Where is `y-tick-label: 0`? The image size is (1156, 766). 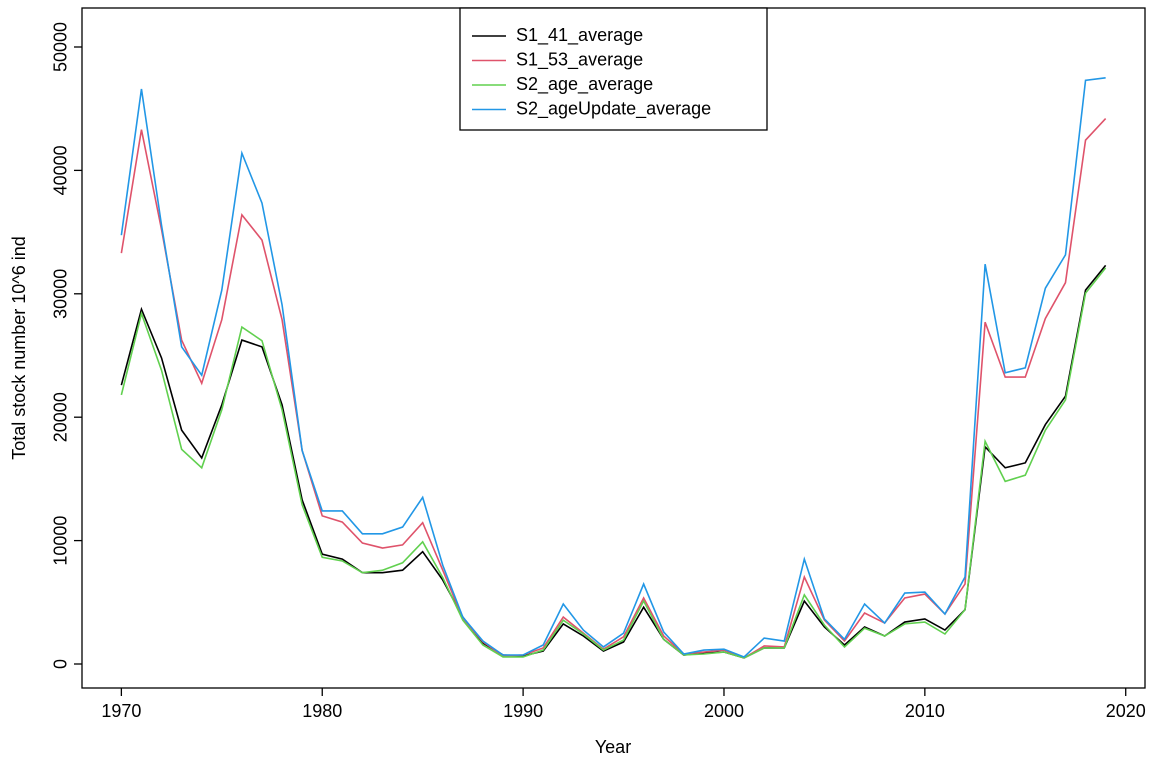 y-tick-label: 0 is located at coordinates (61, 664).